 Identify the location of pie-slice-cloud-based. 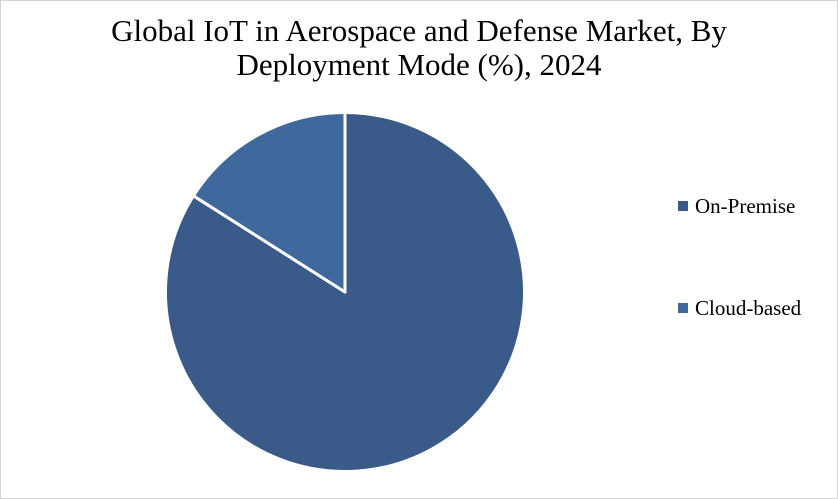
(269, 202).